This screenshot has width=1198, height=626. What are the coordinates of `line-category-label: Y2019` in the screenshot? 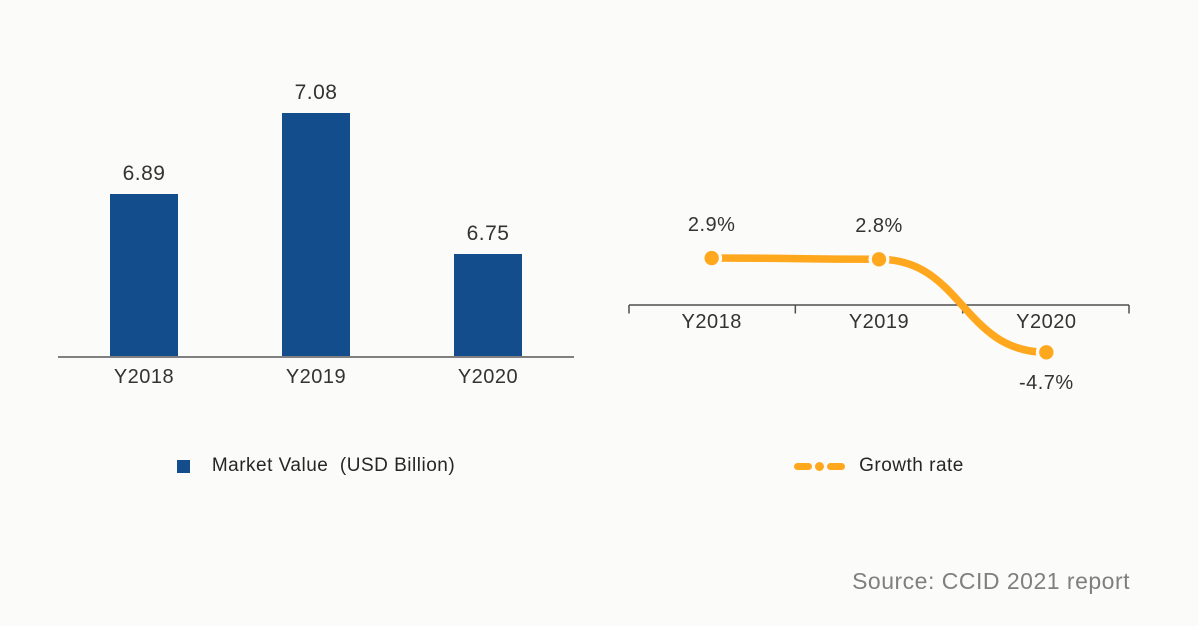 It's located at (879, 322).